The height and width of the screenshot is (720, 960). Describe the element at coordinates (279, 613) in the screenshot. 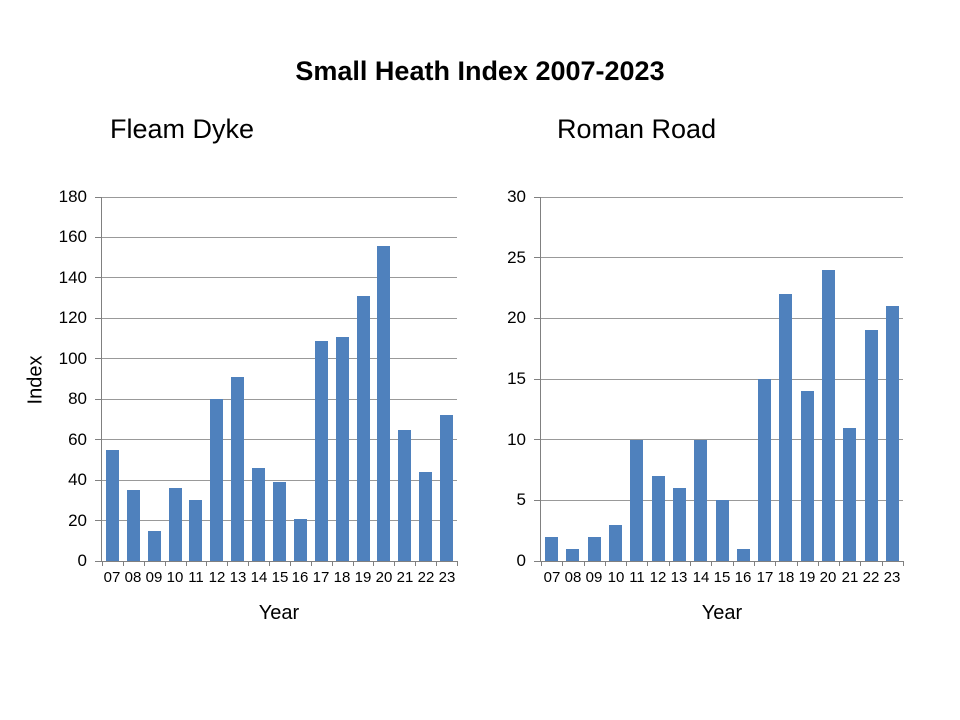

I see `left-x-axis-title: Year` at that location.